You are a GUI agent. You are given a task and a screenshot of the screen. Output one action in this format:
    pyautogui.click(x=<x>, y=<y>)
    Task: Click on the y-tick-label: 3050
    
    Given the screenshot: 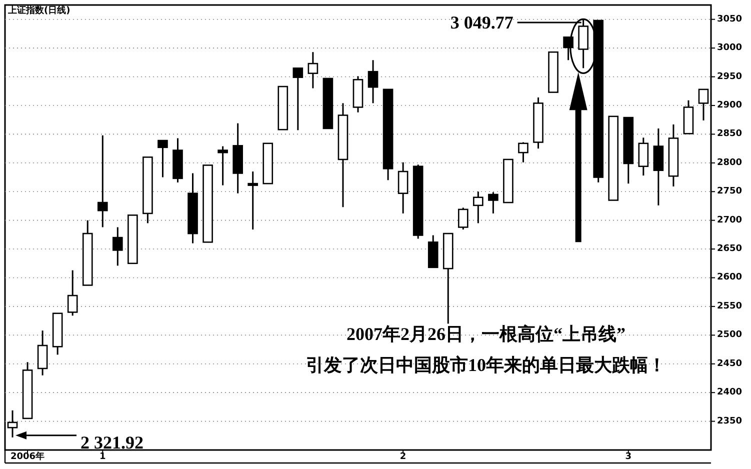 What is the action you would take?
    pyautogui.click(x=729, y=19)
    